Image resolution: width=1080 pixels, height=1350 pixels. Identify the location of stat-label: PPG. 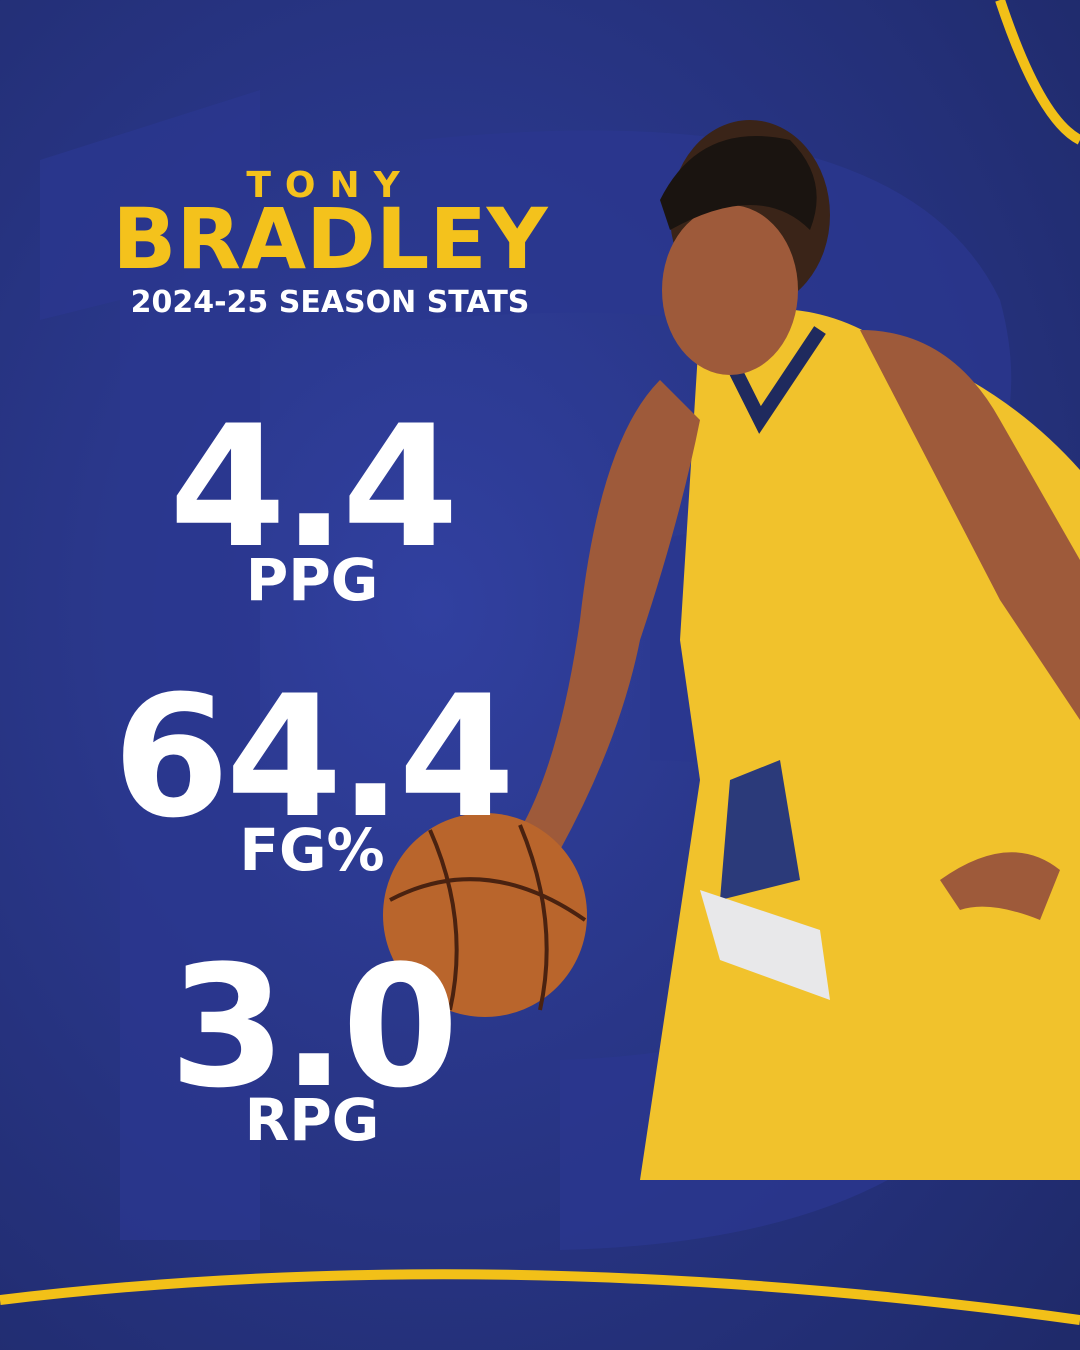
(312, 580).